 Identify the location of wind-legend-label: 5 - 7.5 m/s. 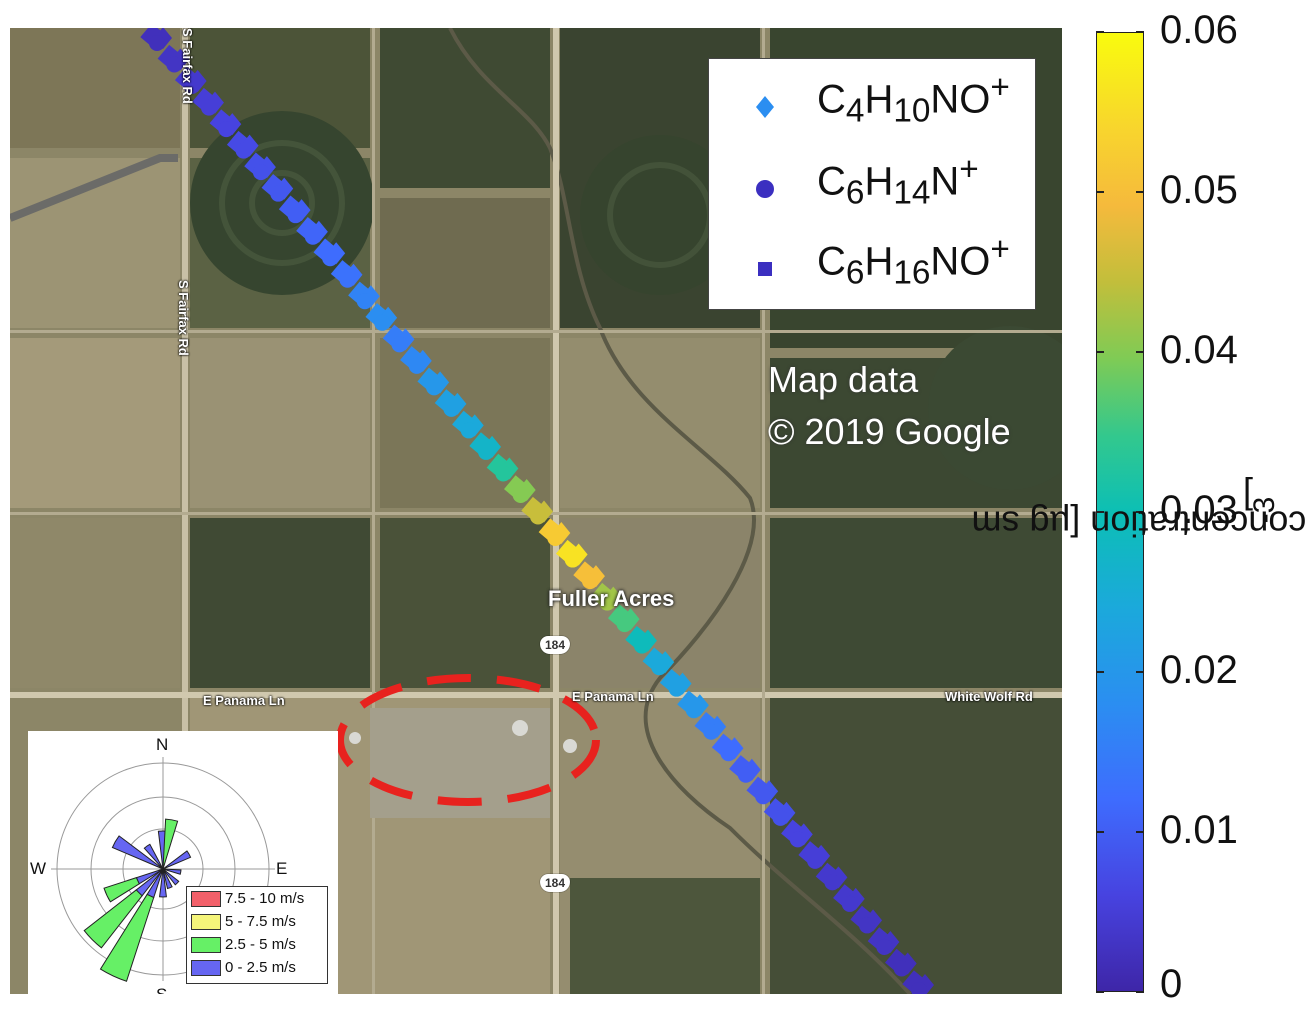
(260, 921).